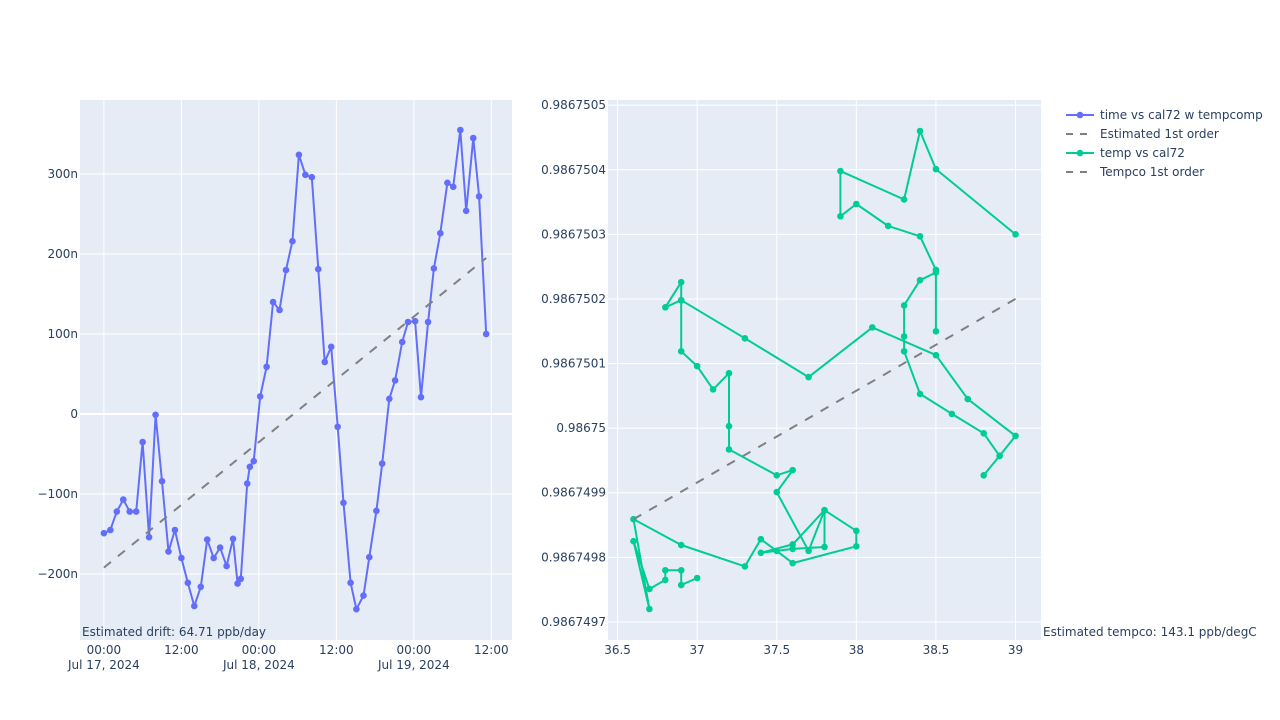 The image size is (1280, 720). What do you see at coordinates (573, 299) in the screenshot?
I see `y-tick-label: 0.9867502` at bounding box center [573, 299].